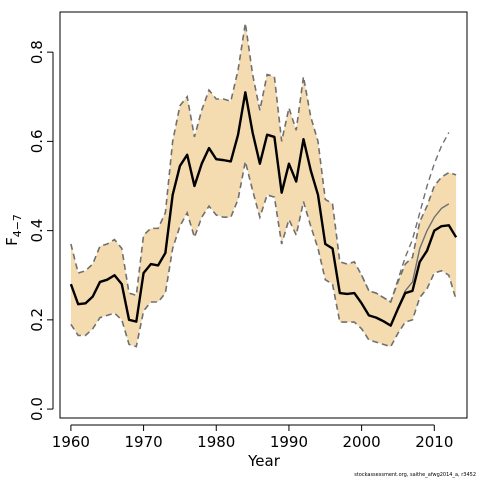 The image size is (480, 480). I want to click on y-axis-title-subscript: 4−7, so click(17, 225).